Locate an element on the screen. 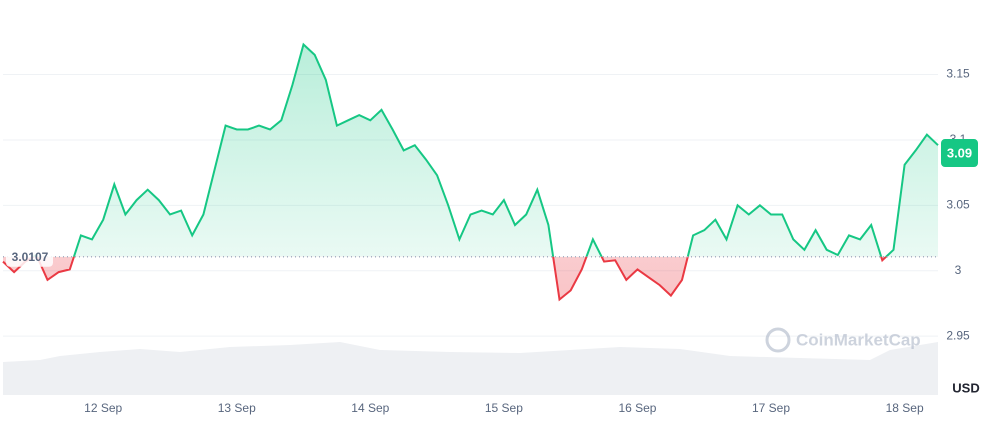 The image size is (986, 422). watermark: CoinMarketCap is located at coordinates (843, 340).